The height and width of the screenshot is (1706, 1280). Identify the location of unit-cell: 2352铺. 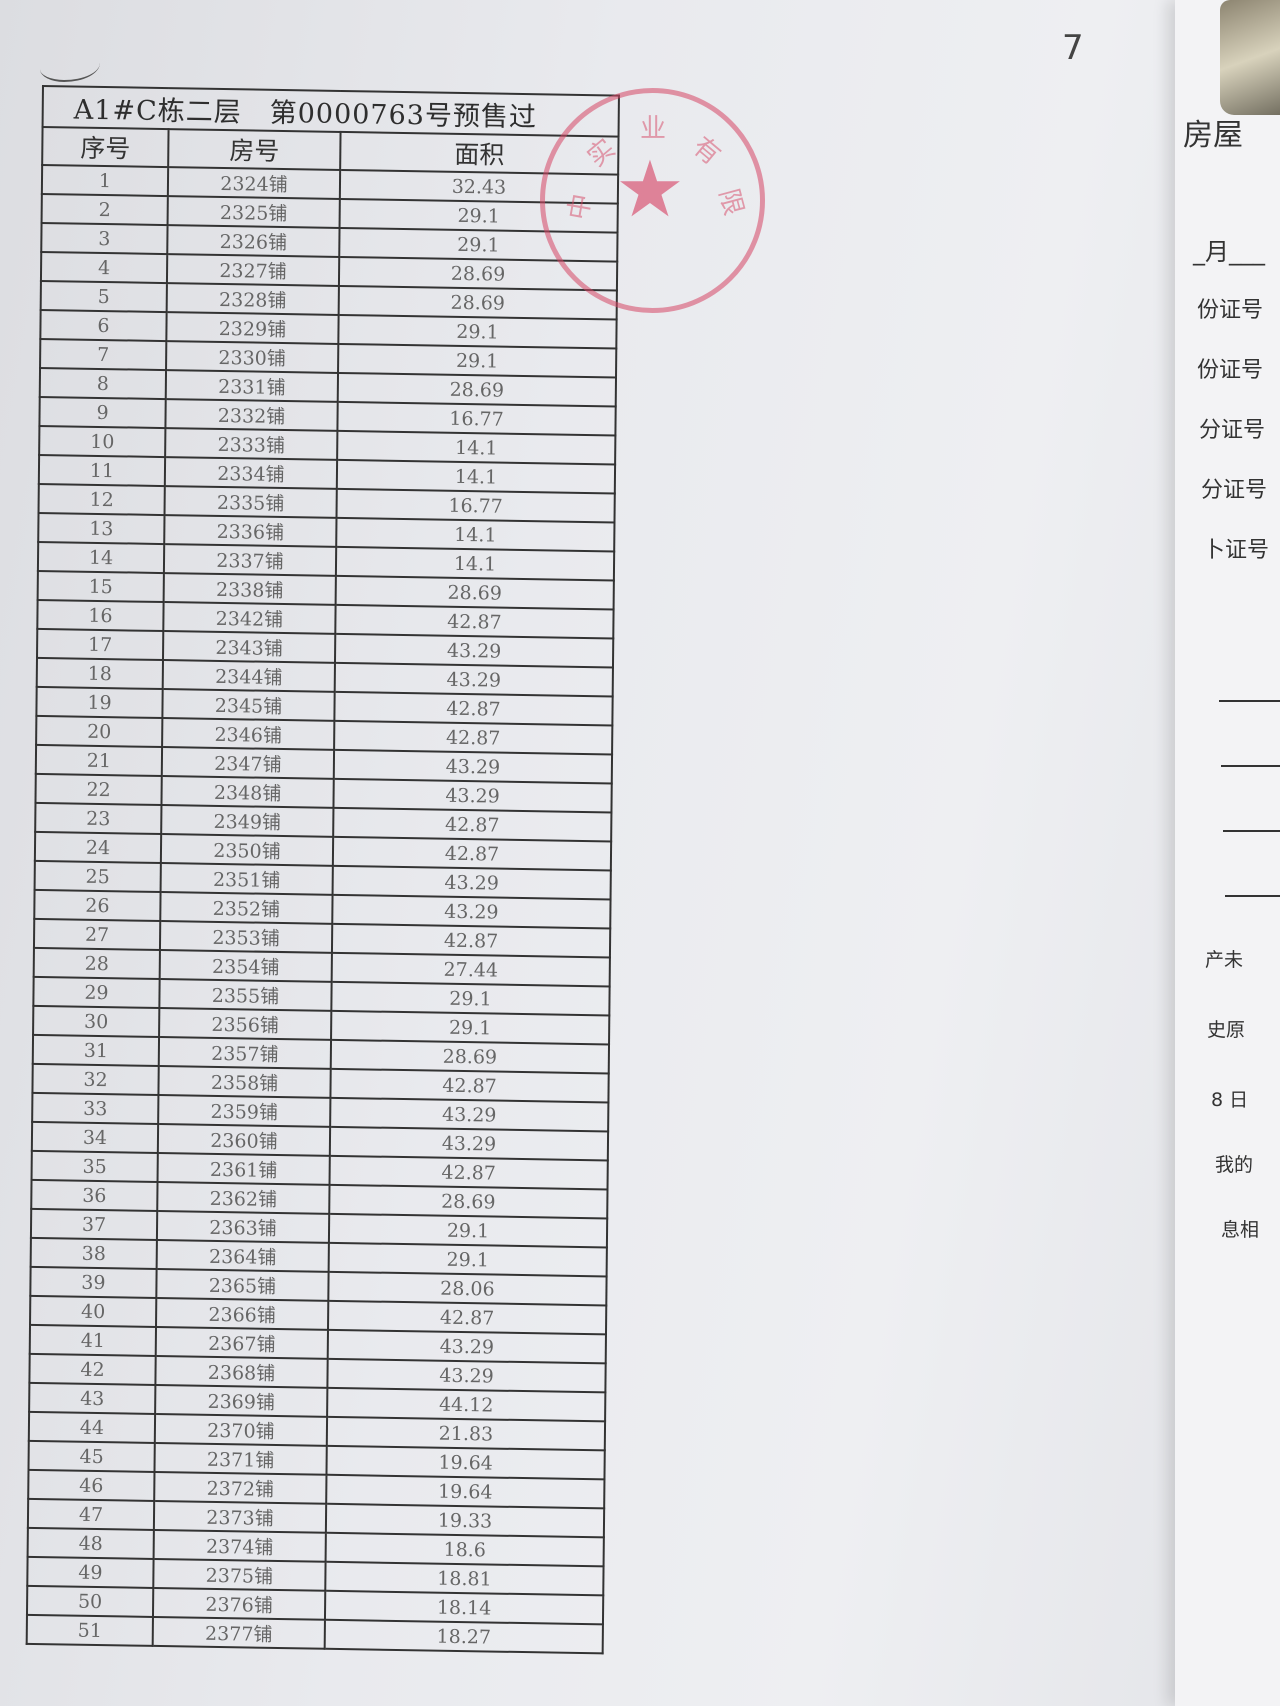
(246, 908).